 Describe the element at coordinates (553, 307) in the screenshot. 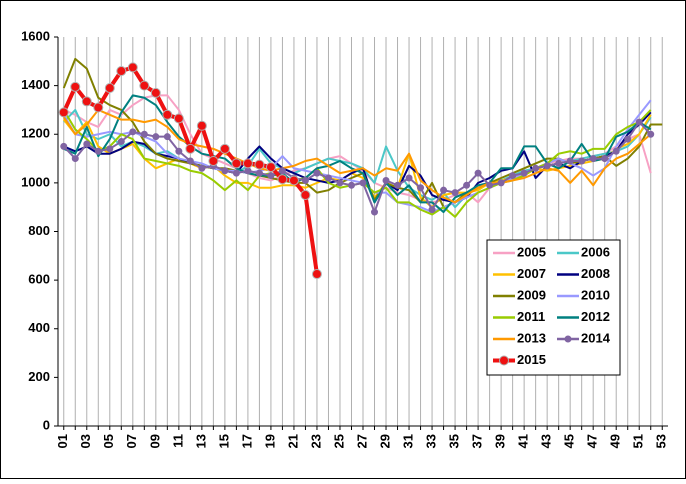

I see `legend-box` at that location.